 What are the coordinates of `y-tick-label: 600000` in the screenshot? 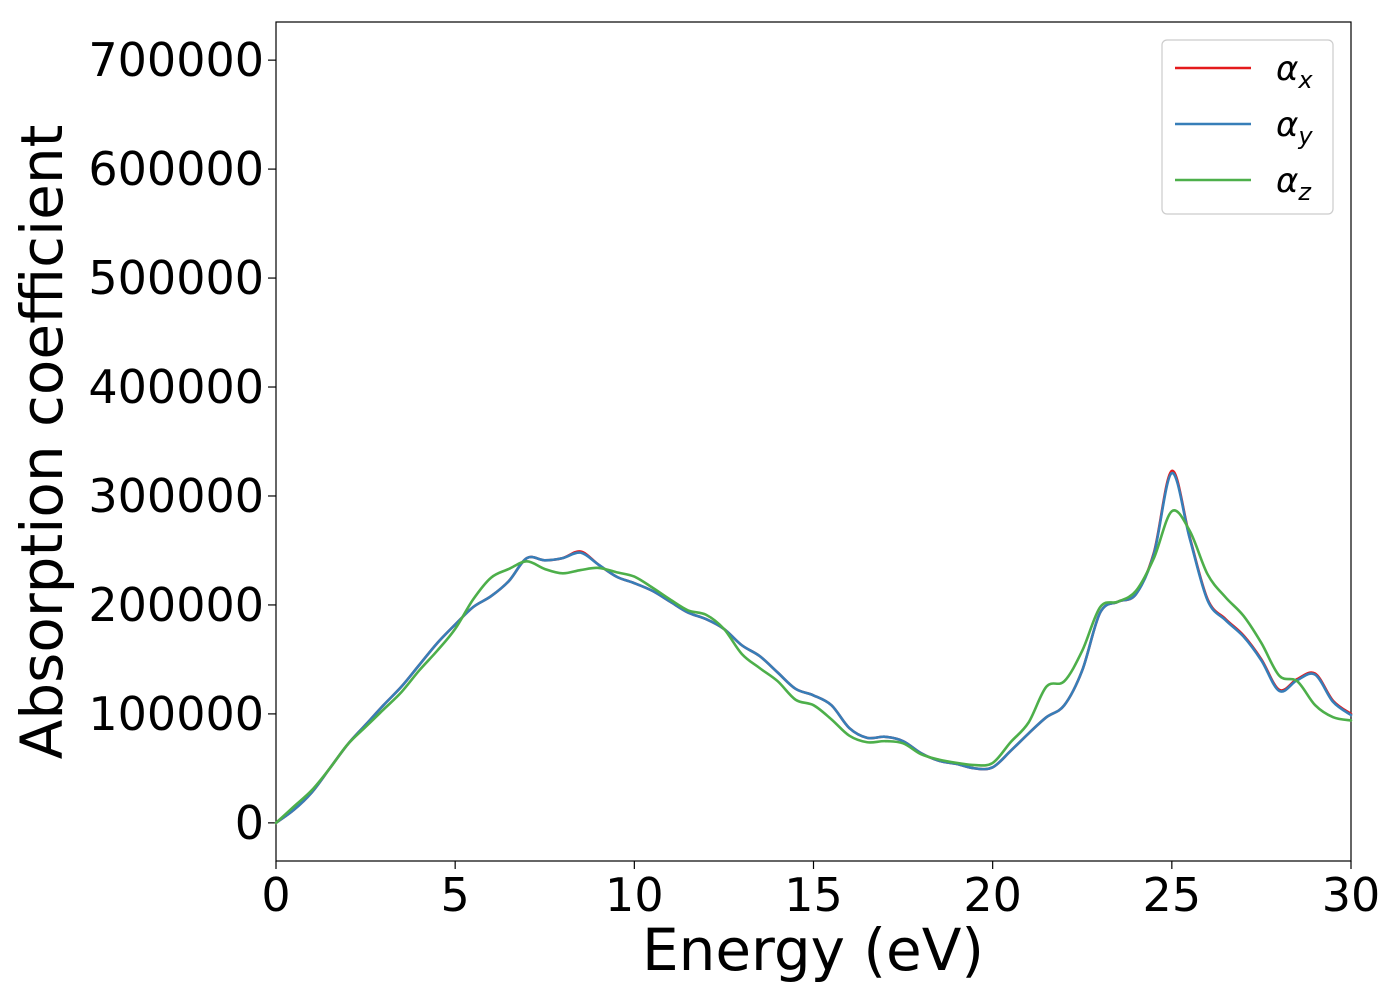 It's located at (176, 169).